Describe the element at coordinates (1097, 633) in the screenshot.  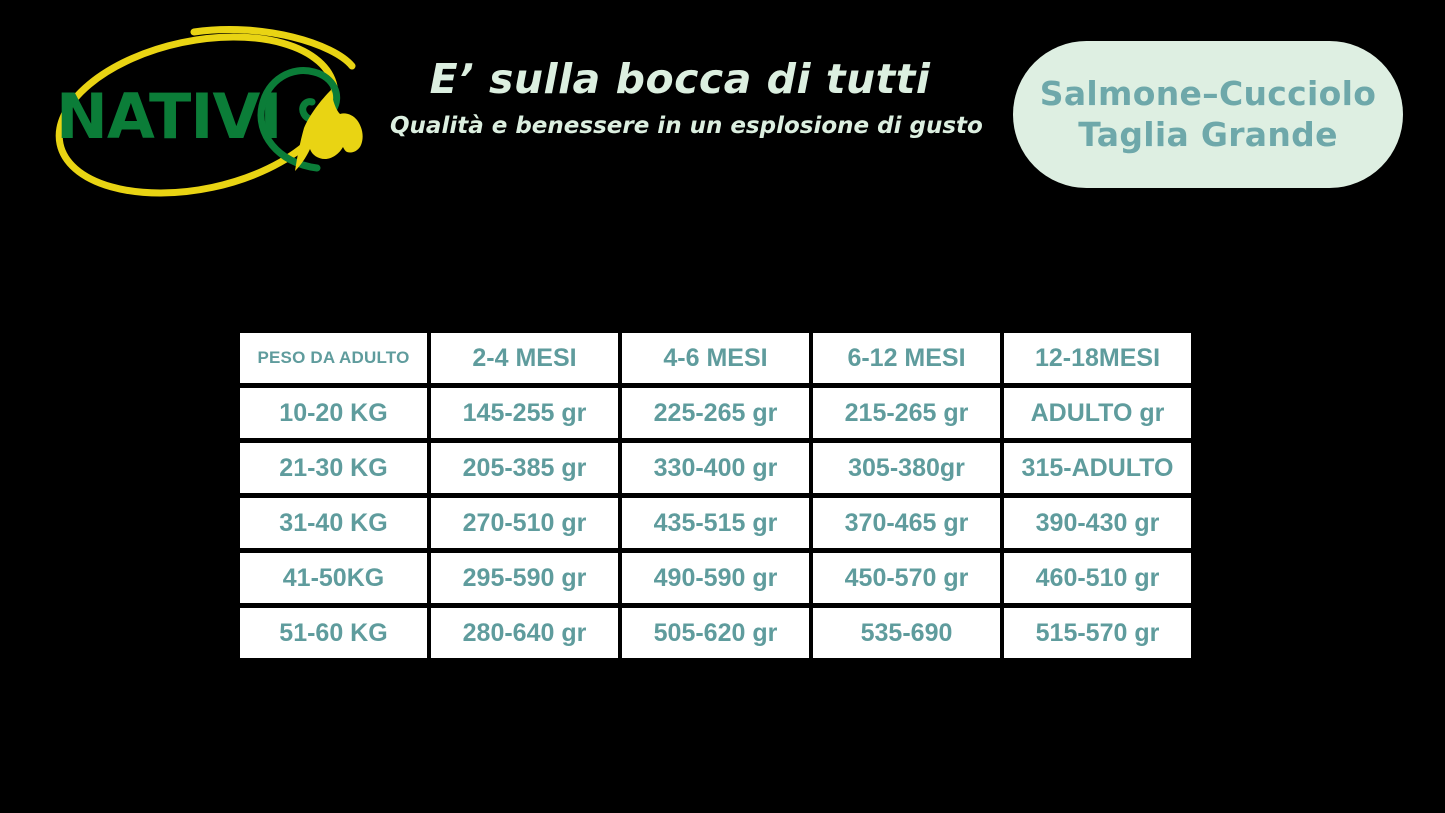
I see `table-cell-value: 515-570 gr` at that location.